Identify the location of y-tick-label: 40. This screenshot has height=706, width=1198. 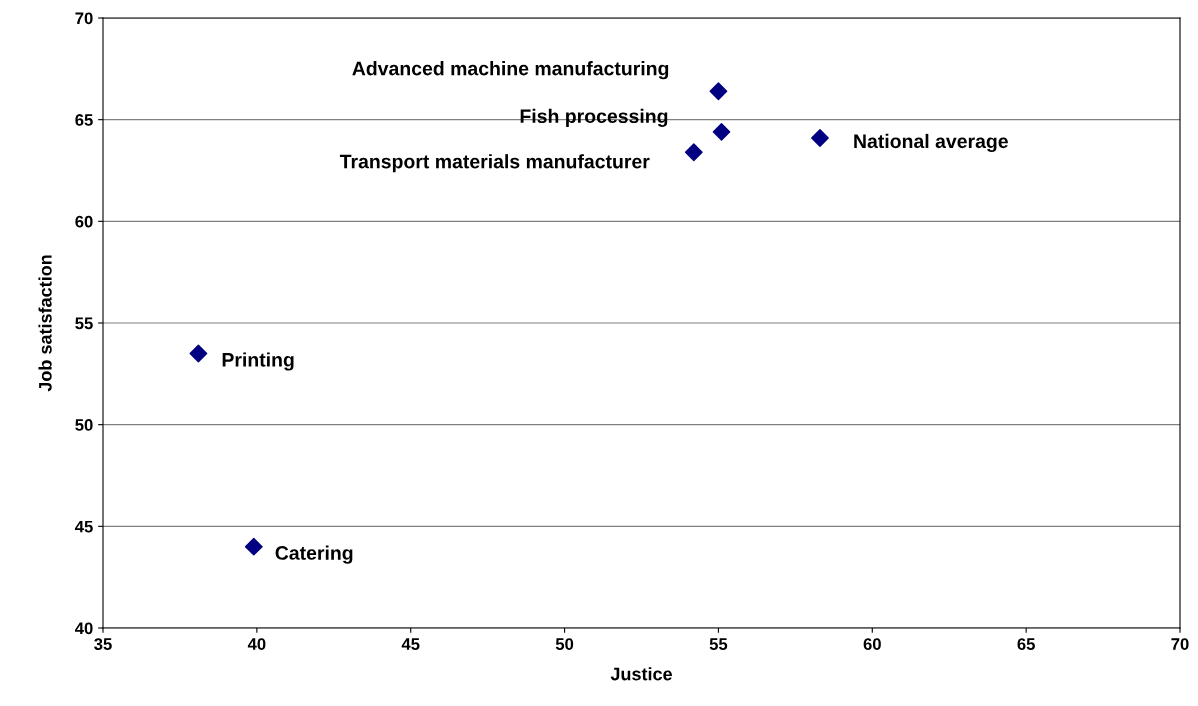
(83, 628).